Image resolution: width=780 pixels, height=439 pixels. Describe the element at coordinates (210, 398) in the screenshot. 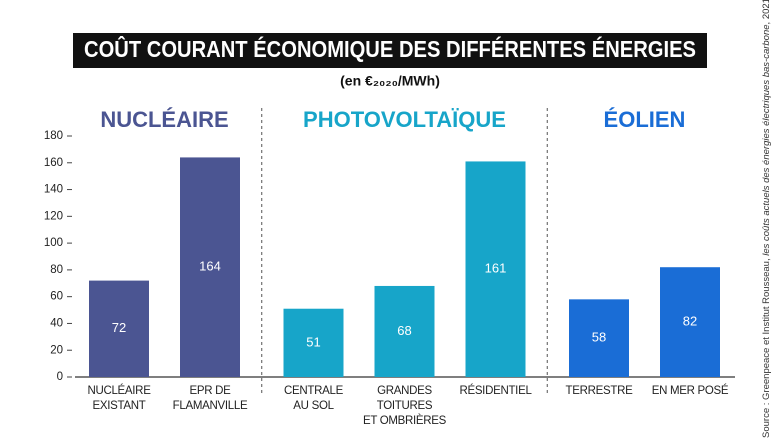

I see `x-tick-label: EPR DE FLAMANVILLE` at that location.